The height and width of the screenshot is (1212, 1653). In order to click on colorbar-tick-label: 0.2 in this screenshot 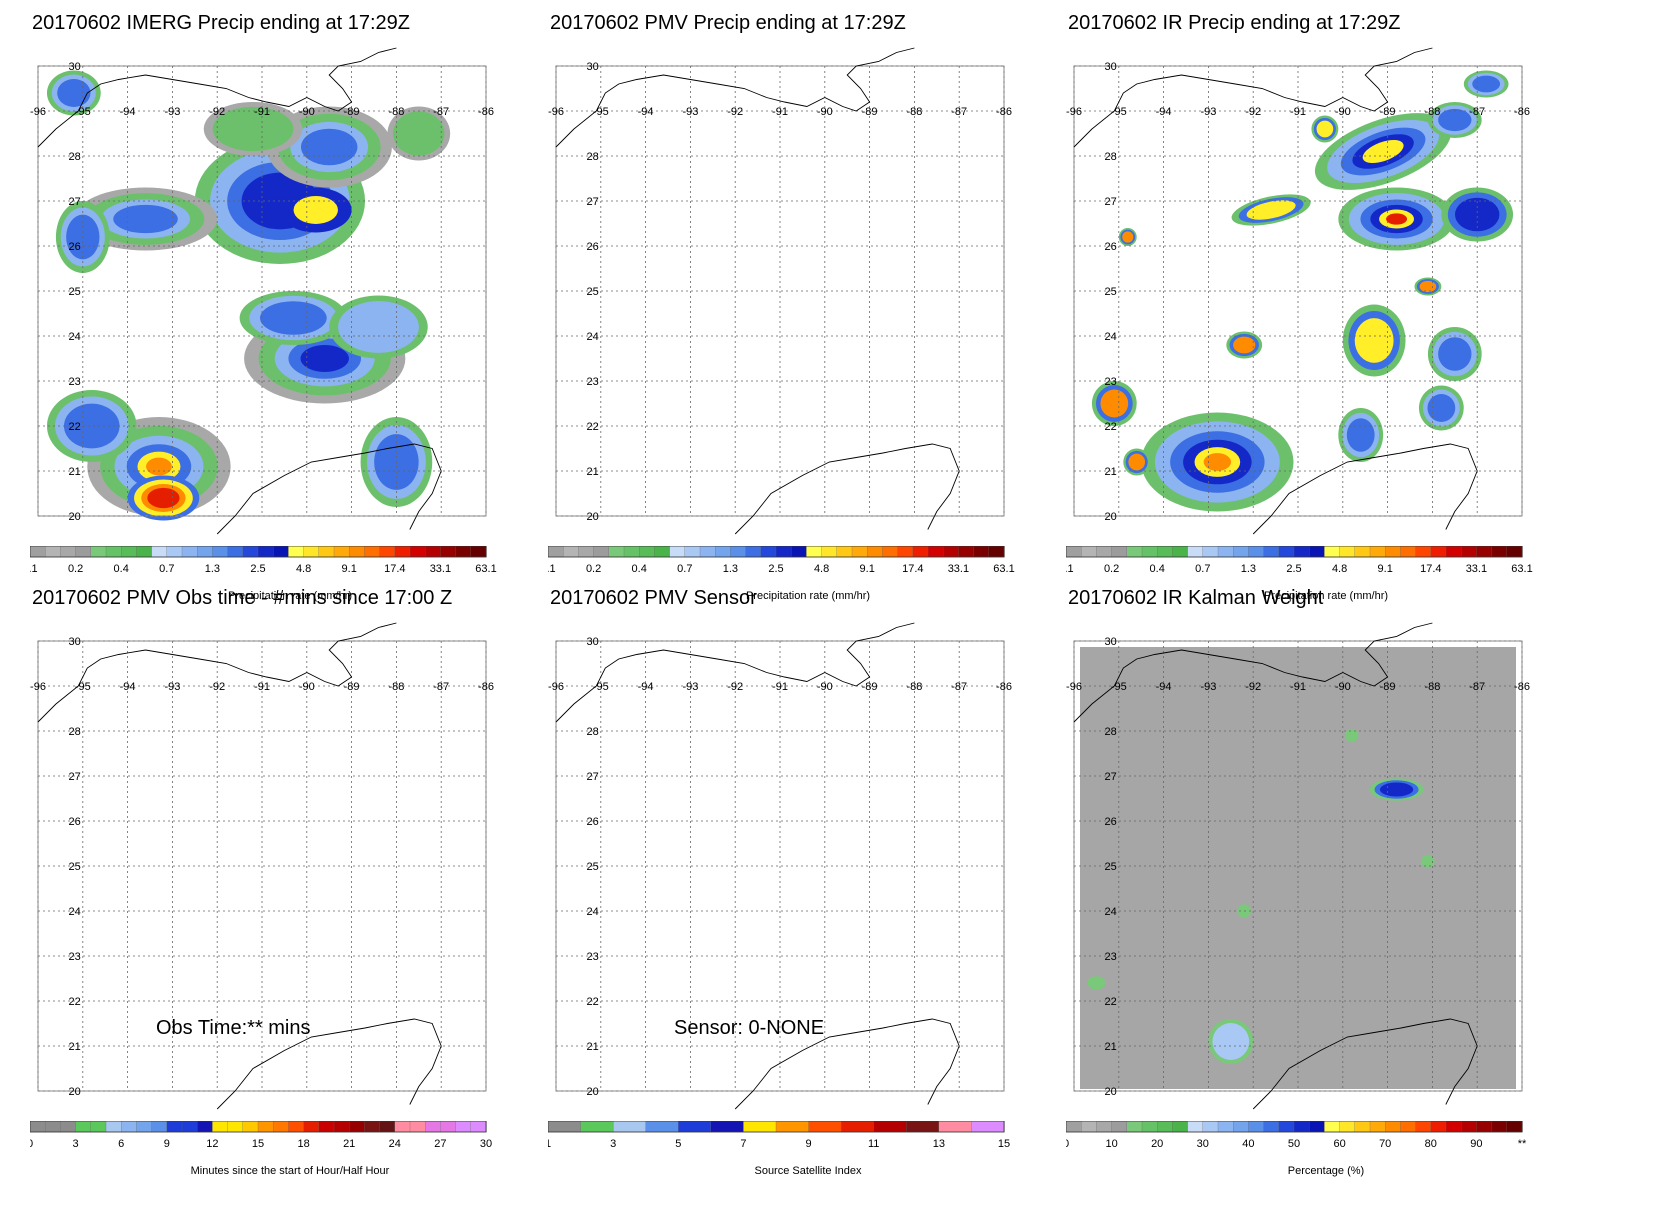, I will do `click(593, 569)`.